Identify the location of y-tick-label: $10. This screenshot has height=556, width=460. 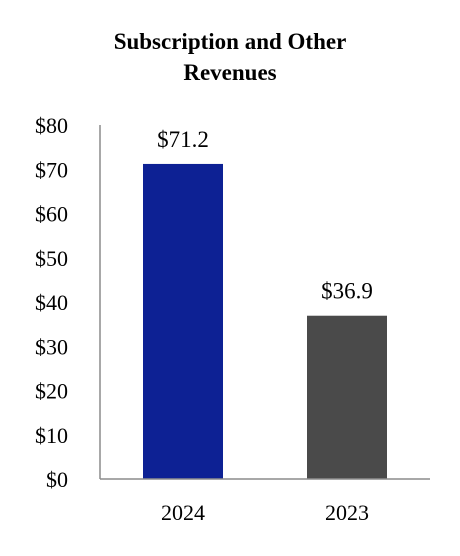
(51, 435).